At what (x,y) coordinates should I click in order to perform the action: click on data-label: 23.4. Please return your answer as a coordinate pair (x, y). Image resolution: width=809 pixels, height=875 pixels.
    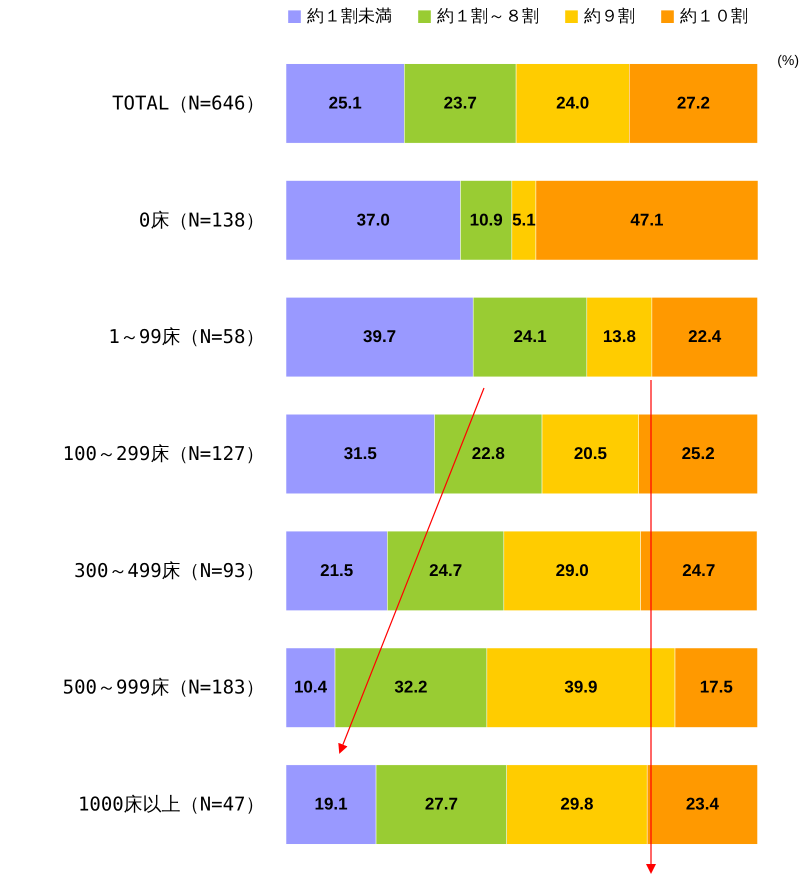
    Looking at the image, I should click on (703, 804).